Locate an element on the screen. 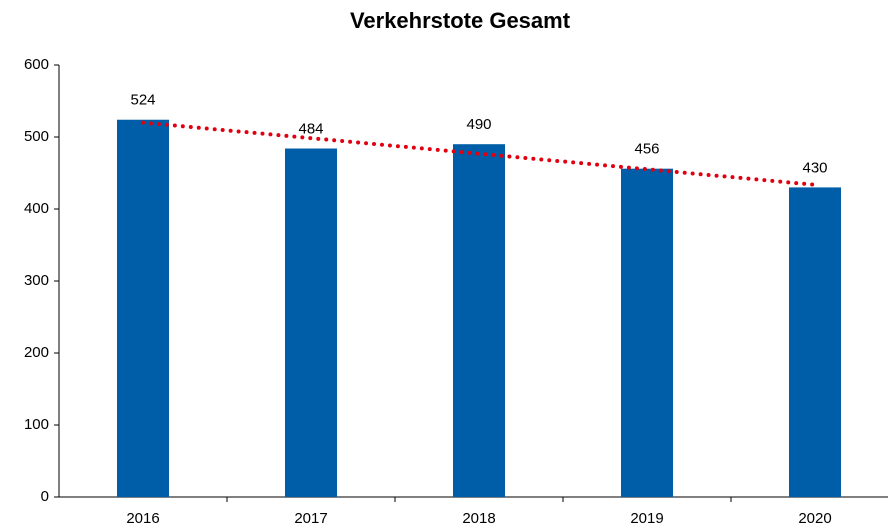 The image size is (888, 528). y-tick-label: 0 is located at coordinates (45, 496).